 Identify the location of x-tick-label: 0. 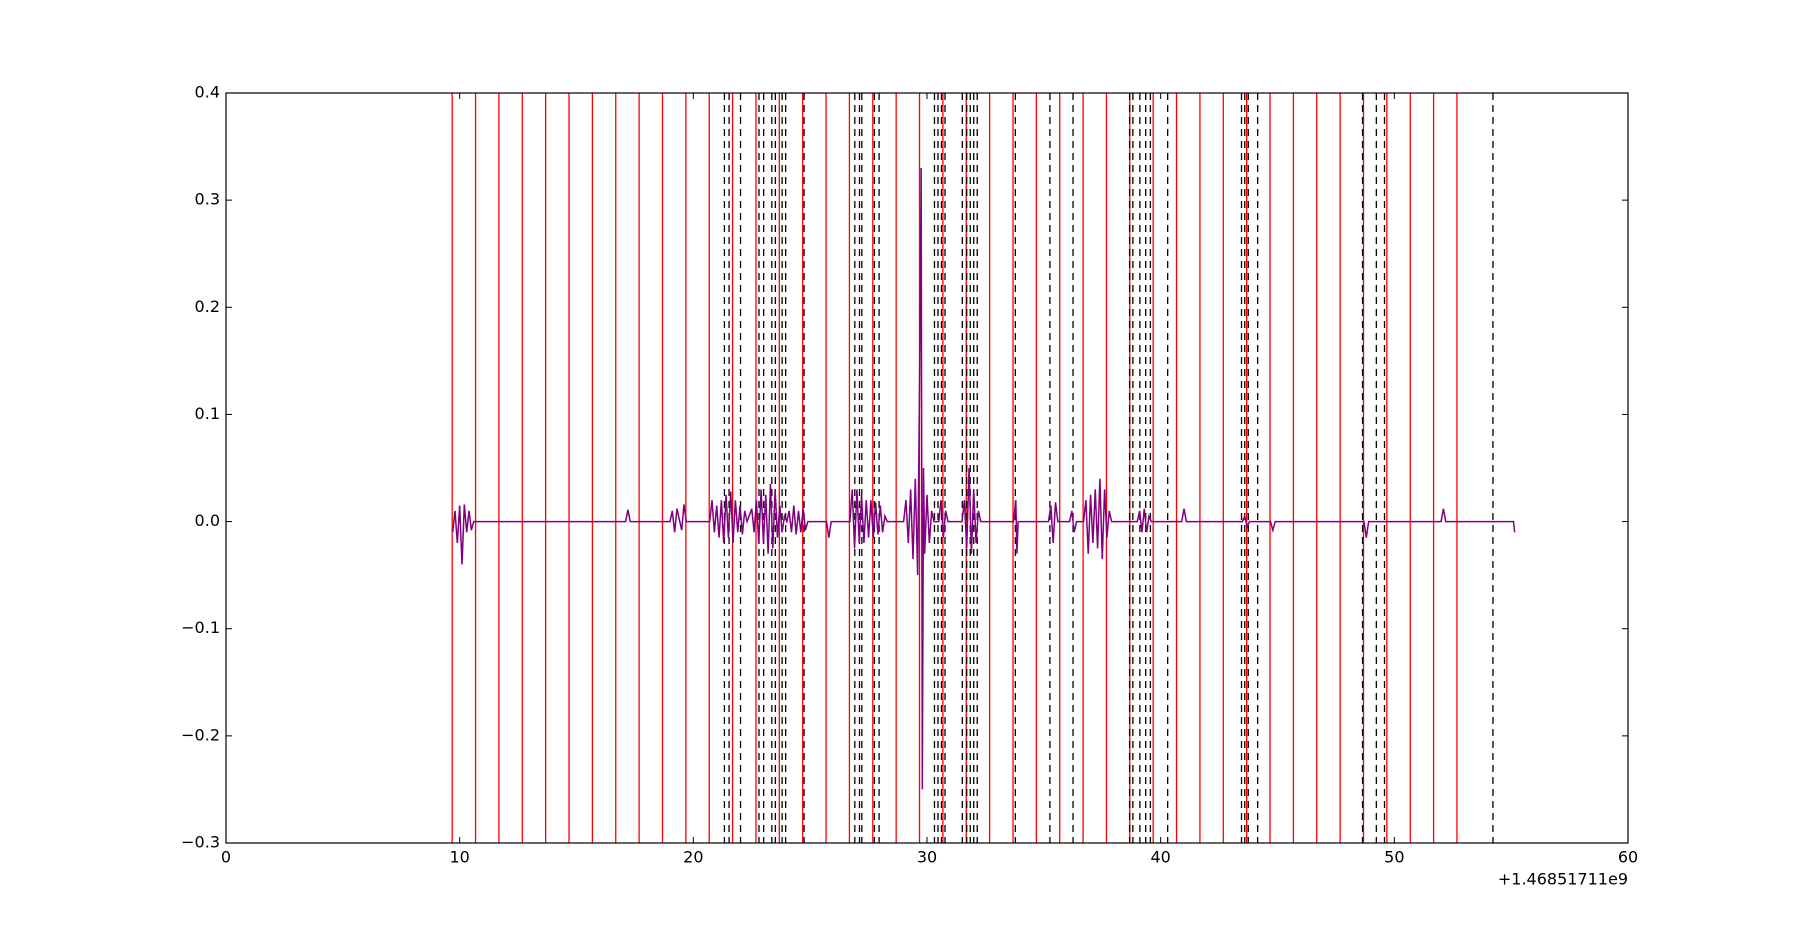
(226, 857).